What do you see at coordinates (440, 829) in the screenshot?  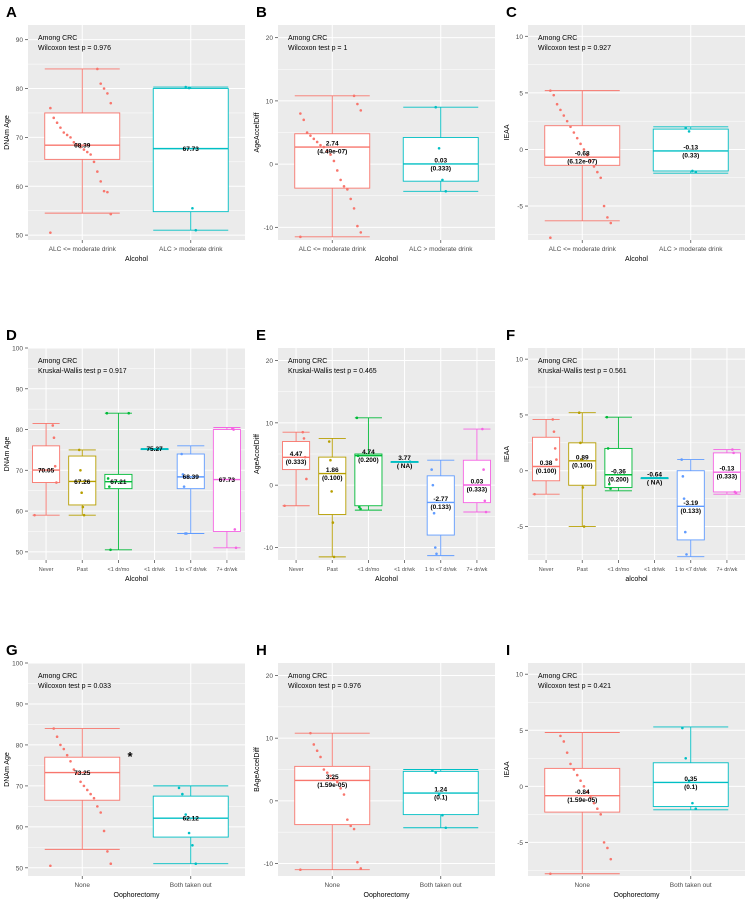 I see `group-1: 1.24(0.1) Both taken out` at bounding box center [440, 829].